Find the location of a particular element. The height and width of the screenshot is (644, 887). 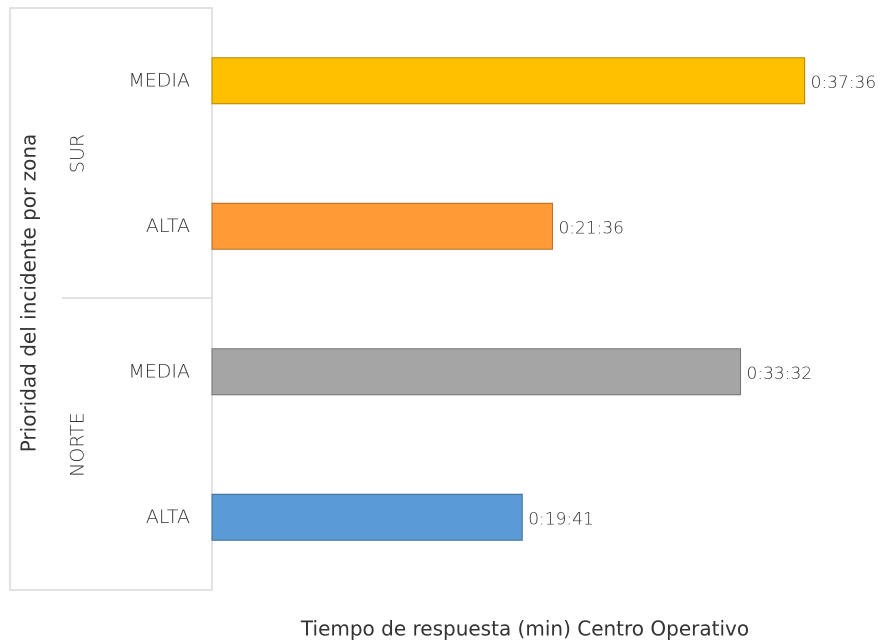

group-label: NORTE is located at coordinates (78, 444).